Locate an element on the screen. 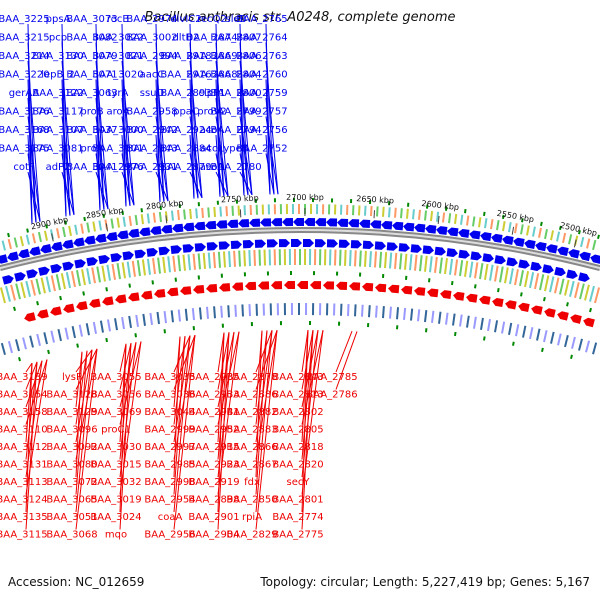 This screenshot has width=600, height=600. top-gene-label: BAA_2800 is located at coordinates (235, 93).